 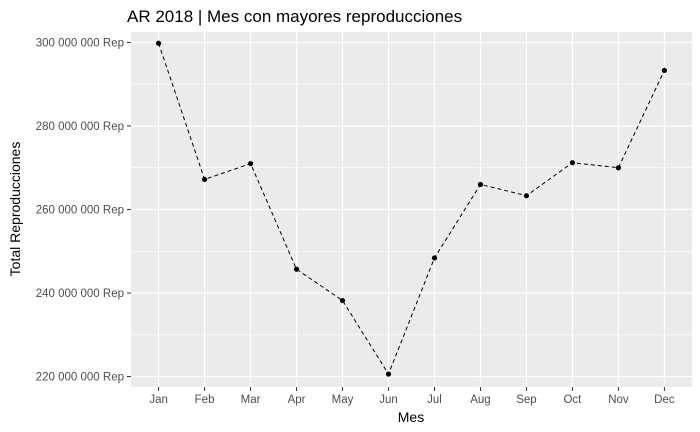 I want to click on y-tick-label: 300 000 000 Rep, so click(x=80, y=43).